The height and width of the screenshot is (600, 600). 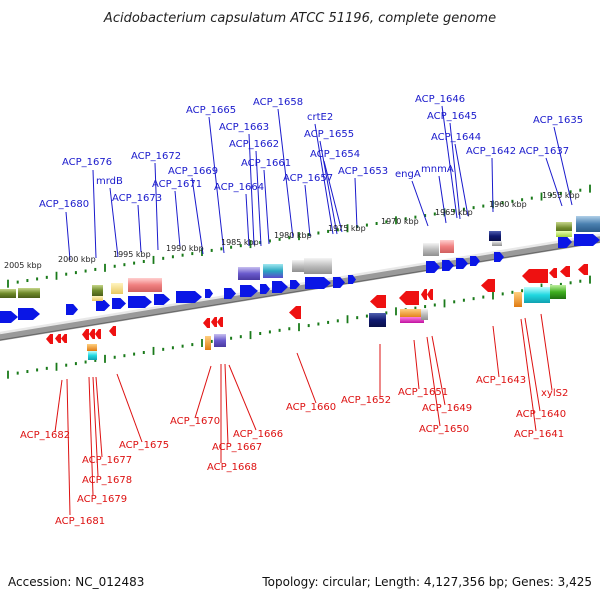 What do you see at coordinates (558, 120) in the screenshot?
I see `gene-label: ACP_1635` at bounding box center [558, 120].